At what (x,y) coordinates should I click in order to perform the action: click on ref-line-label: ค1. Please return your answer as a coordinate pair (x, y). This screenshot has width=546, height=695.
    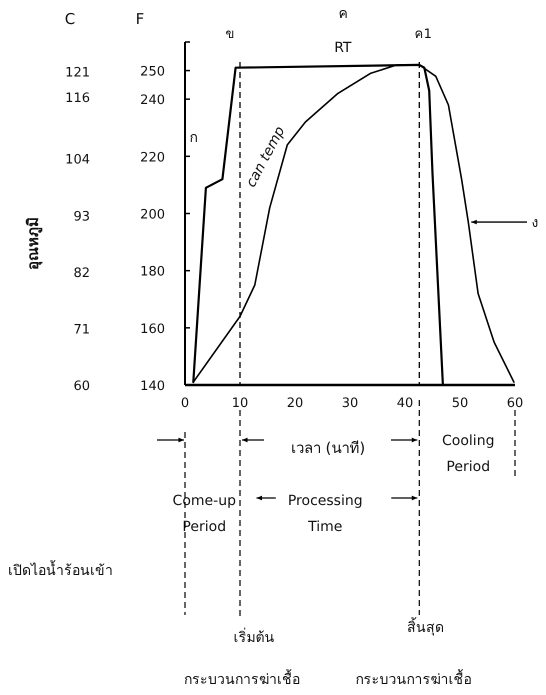
    Looking at the image, I should click on (423, 34).